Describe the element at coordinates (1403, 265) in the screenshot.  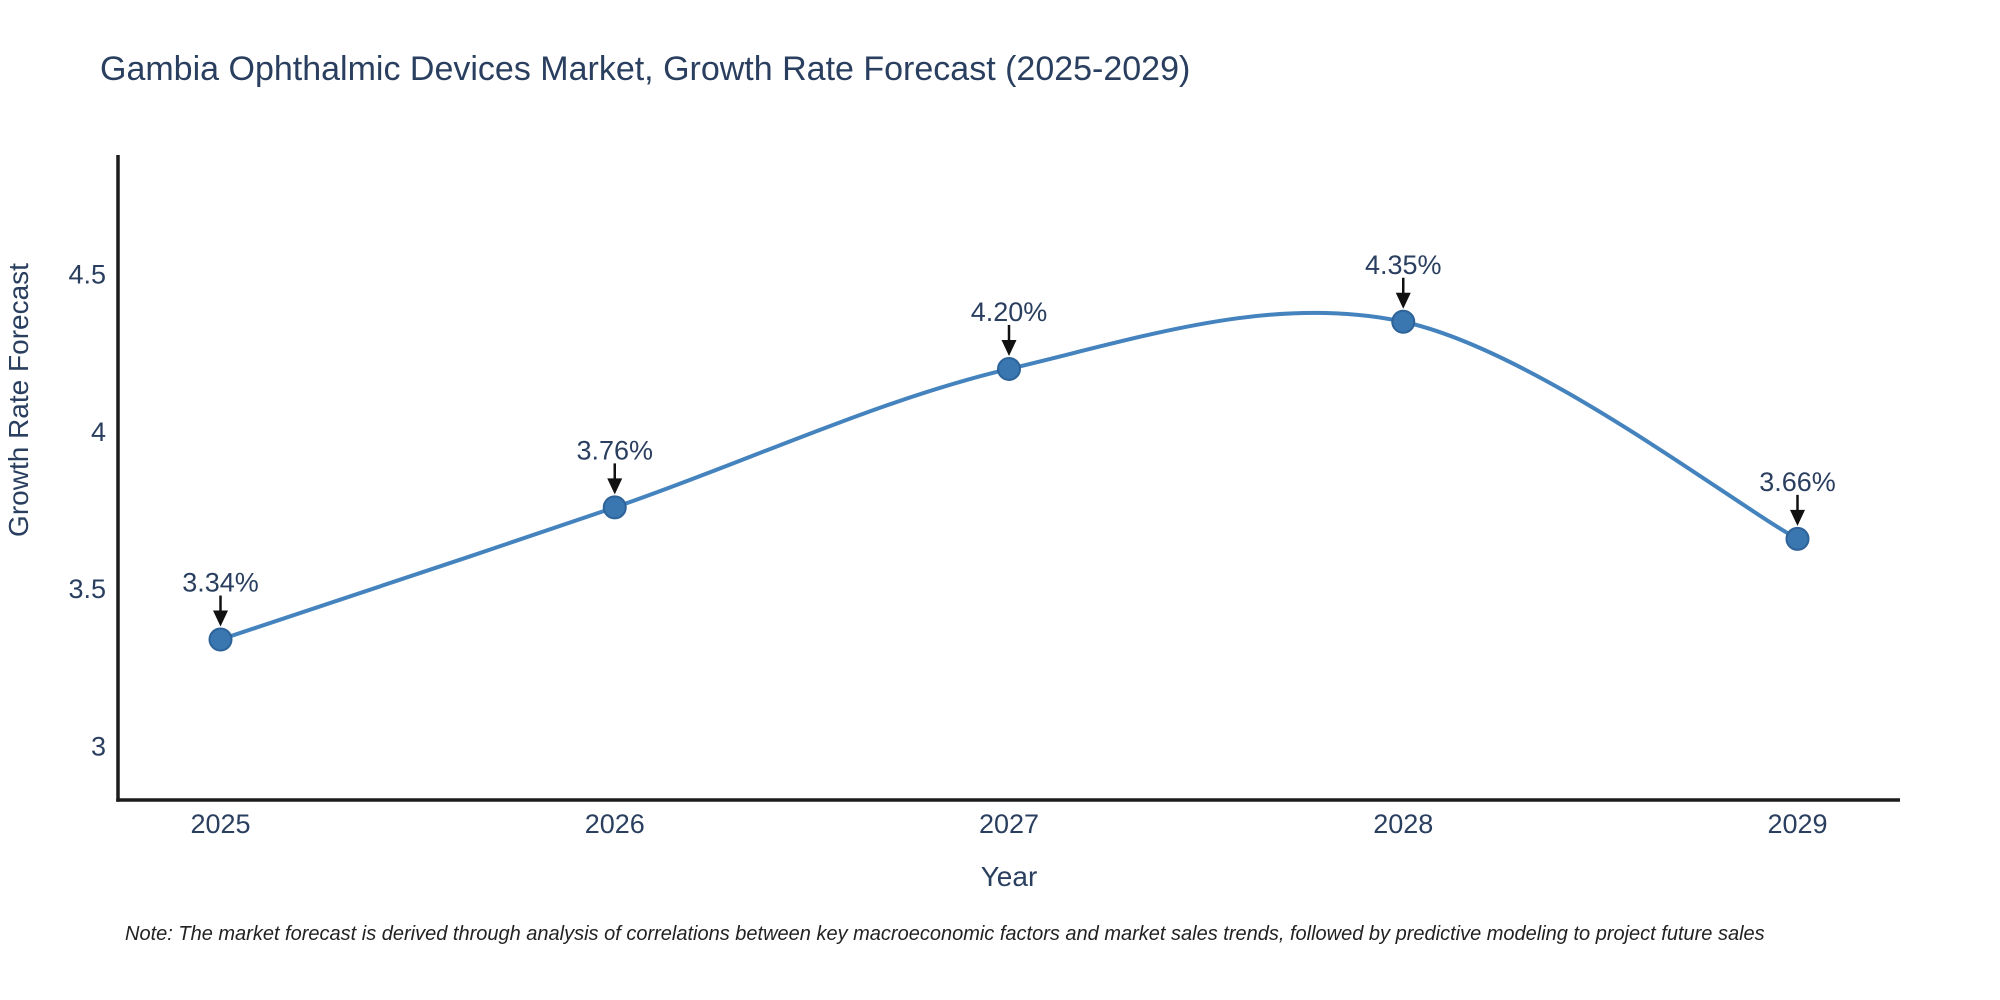
I see `point-label: 4.35%` at that location.